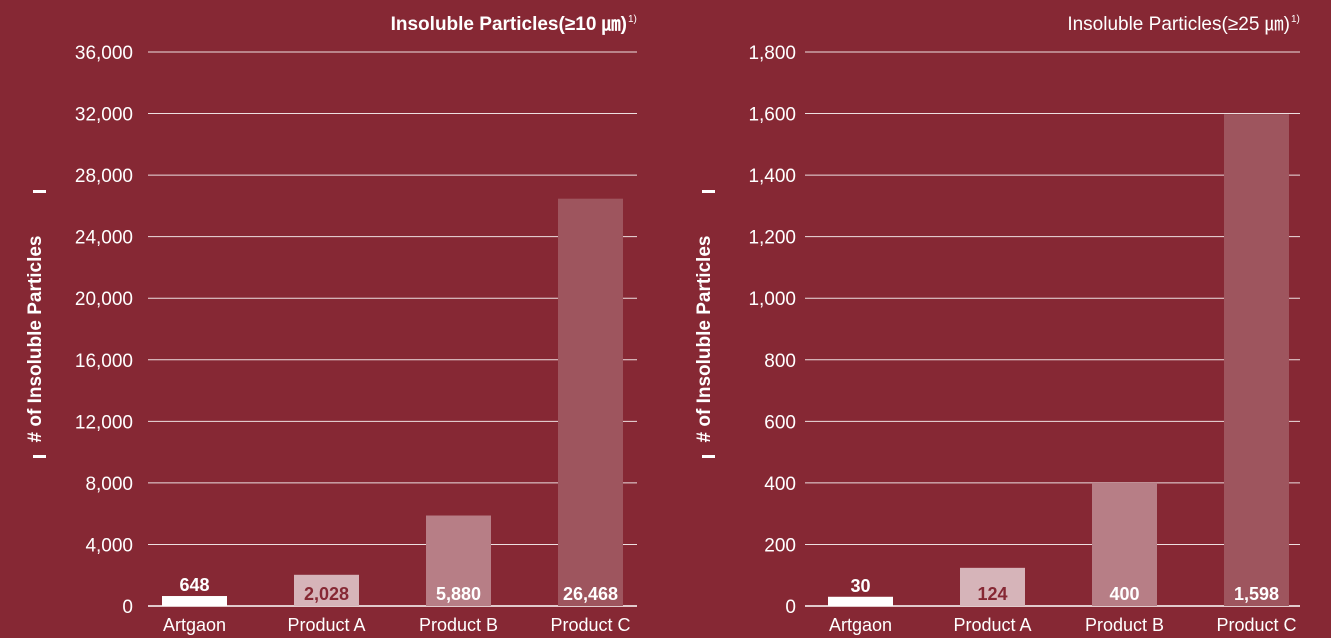 The image size is (1331, 638). I want to click on y-tick-label: 600, so click(780, 422).